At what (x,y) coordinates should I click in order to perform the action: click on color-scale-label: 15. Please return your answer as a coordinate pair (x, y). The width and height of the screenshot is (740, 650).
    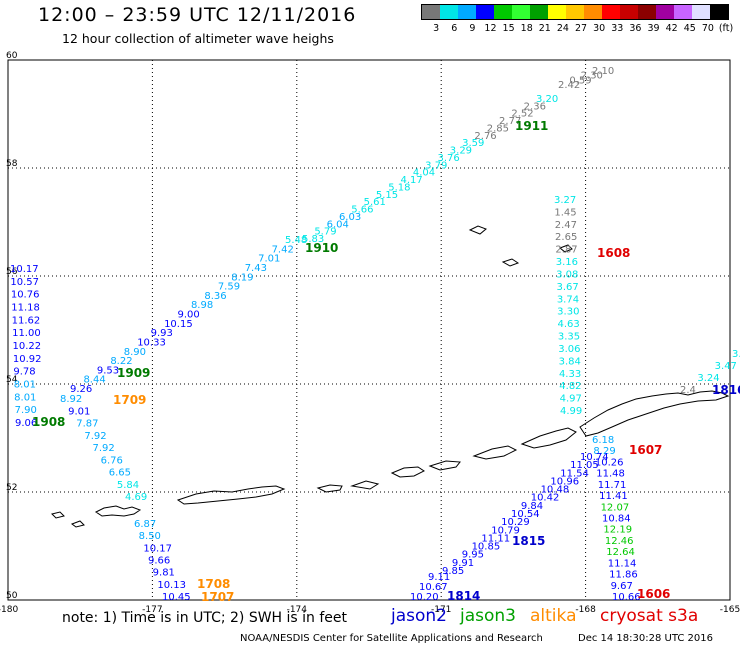
    Looking at the image, I should click on (508, 28).